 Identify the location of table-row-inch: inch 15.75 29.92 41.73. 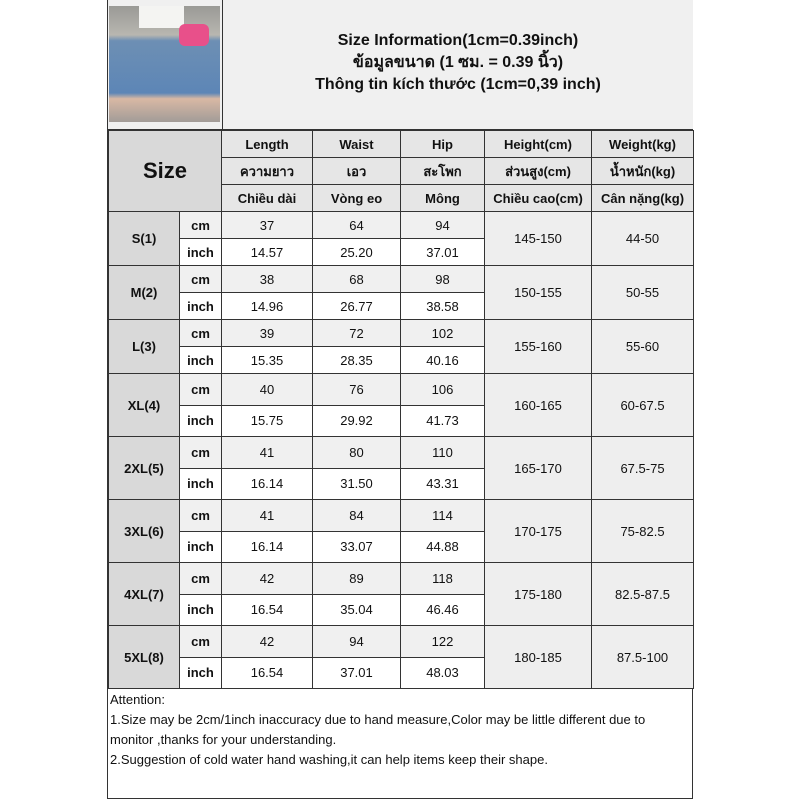
(401, 420).